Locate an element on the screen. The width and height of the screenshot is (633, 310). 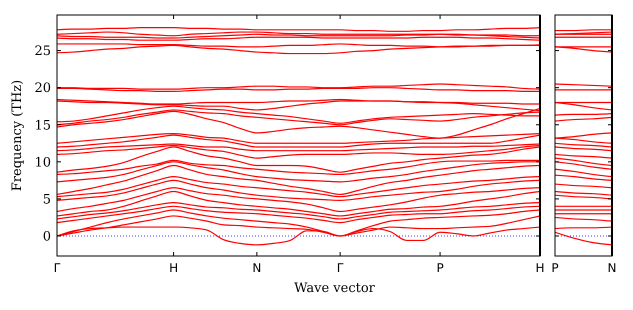
y-axis-title: Frequency (THz) is located at coordinates (17, 136).